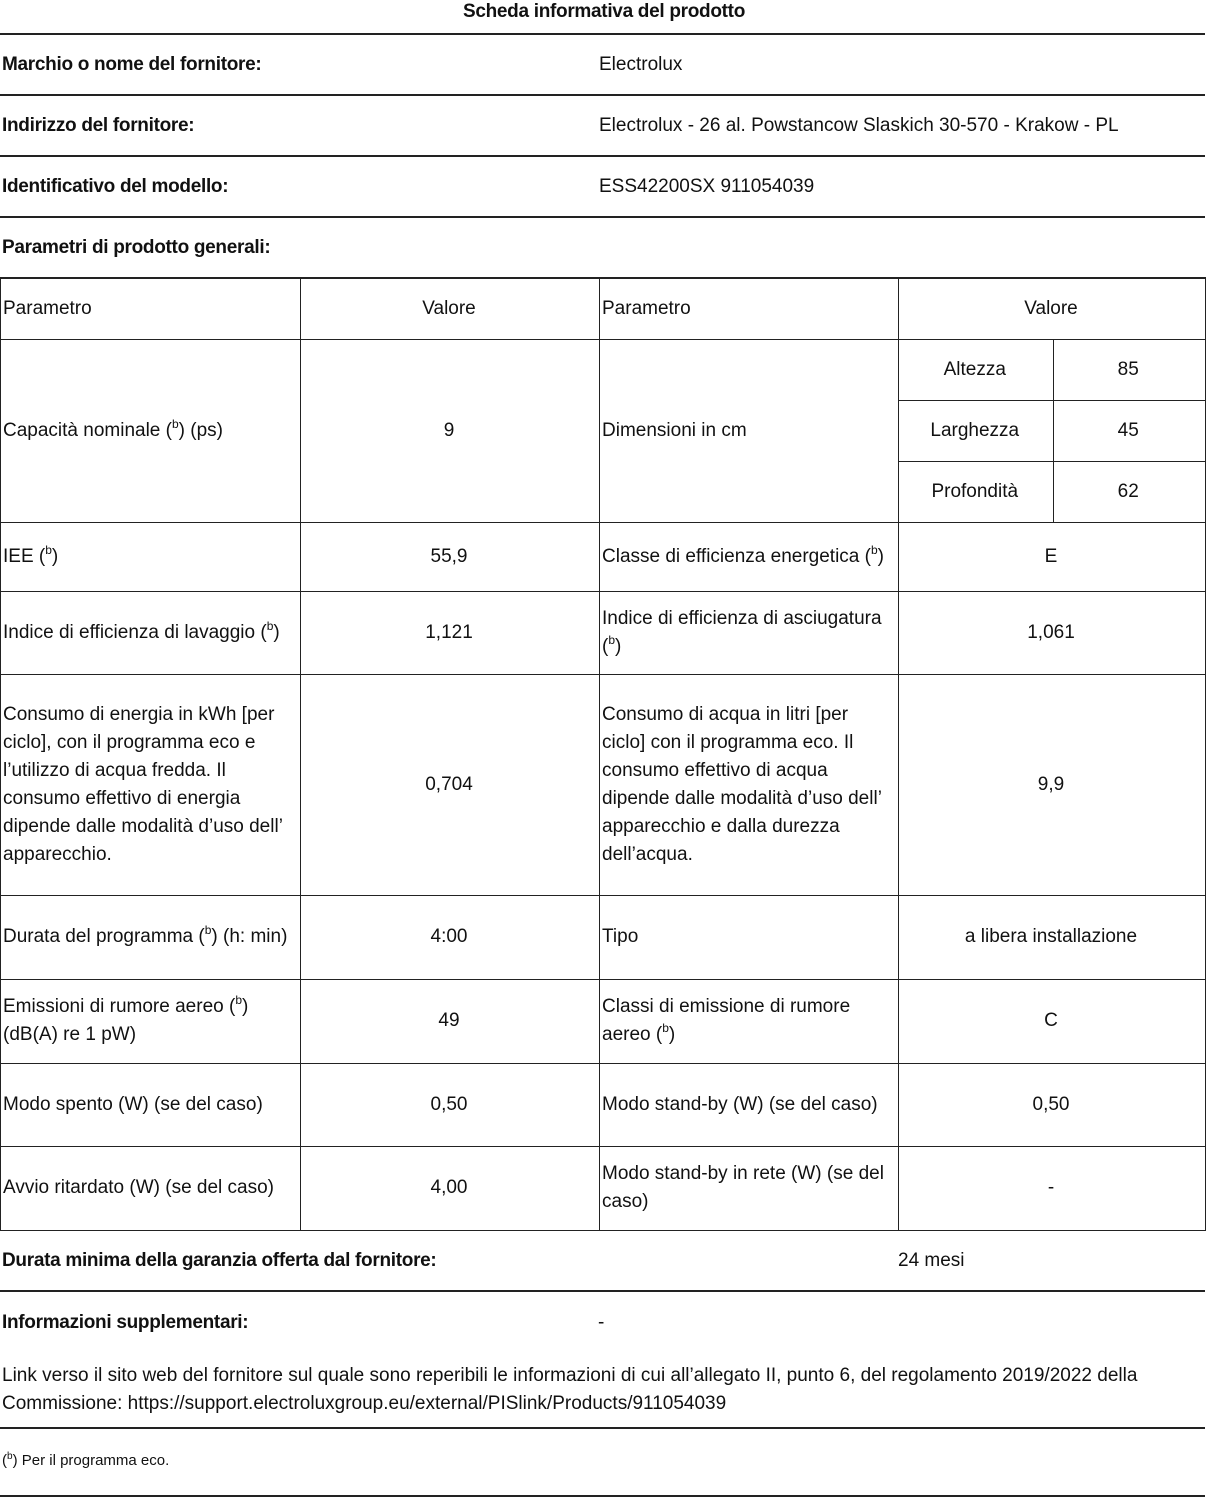 This screenshot has height=1500, width=1208. What do you see at coordinates (115, 186) in the screenshot?
I see `model-label: Identificativo del modello:` at bounding box center [115, 186].